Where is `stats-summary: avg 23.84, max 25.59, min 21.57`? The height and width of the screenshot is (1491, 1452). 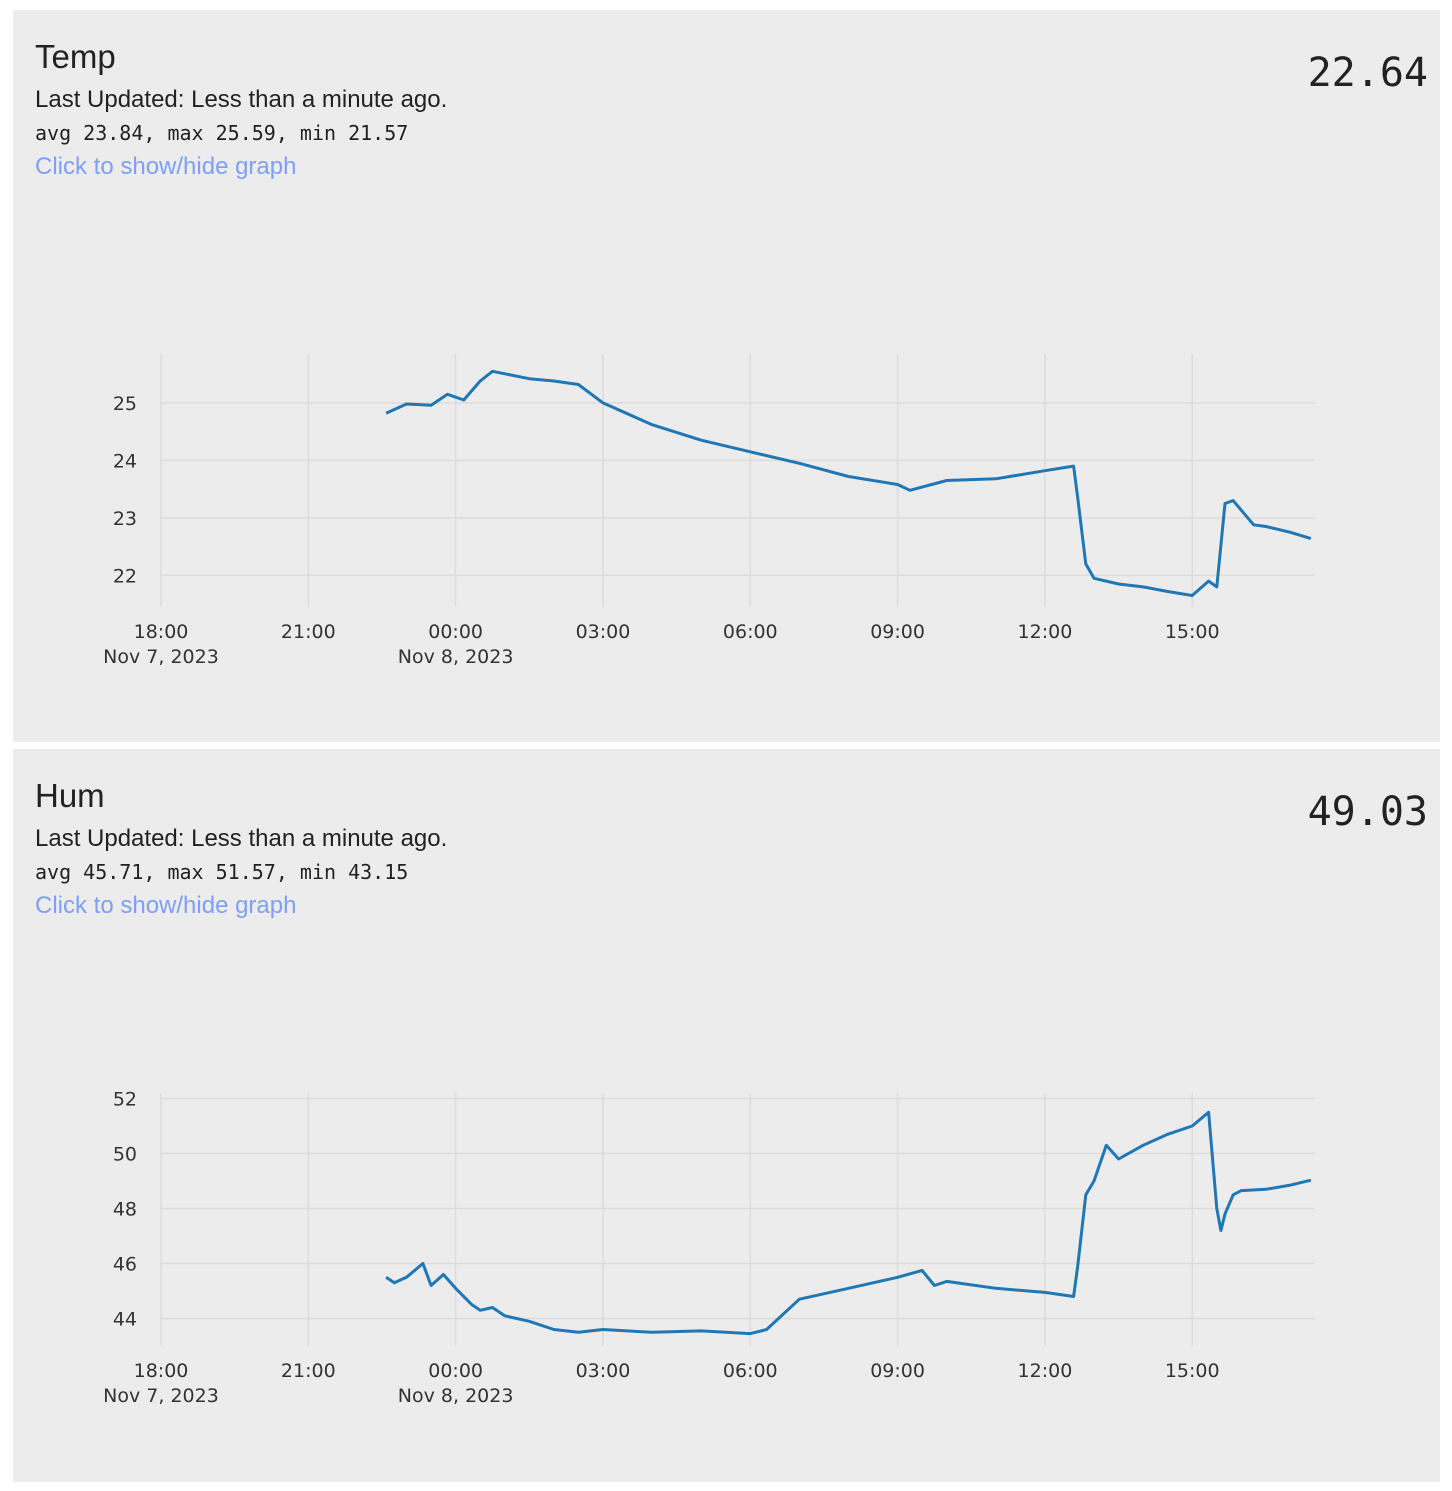
stats-summary: avg 23.84, max 25.59, min 21.57 is located at coordinates (222, 133).